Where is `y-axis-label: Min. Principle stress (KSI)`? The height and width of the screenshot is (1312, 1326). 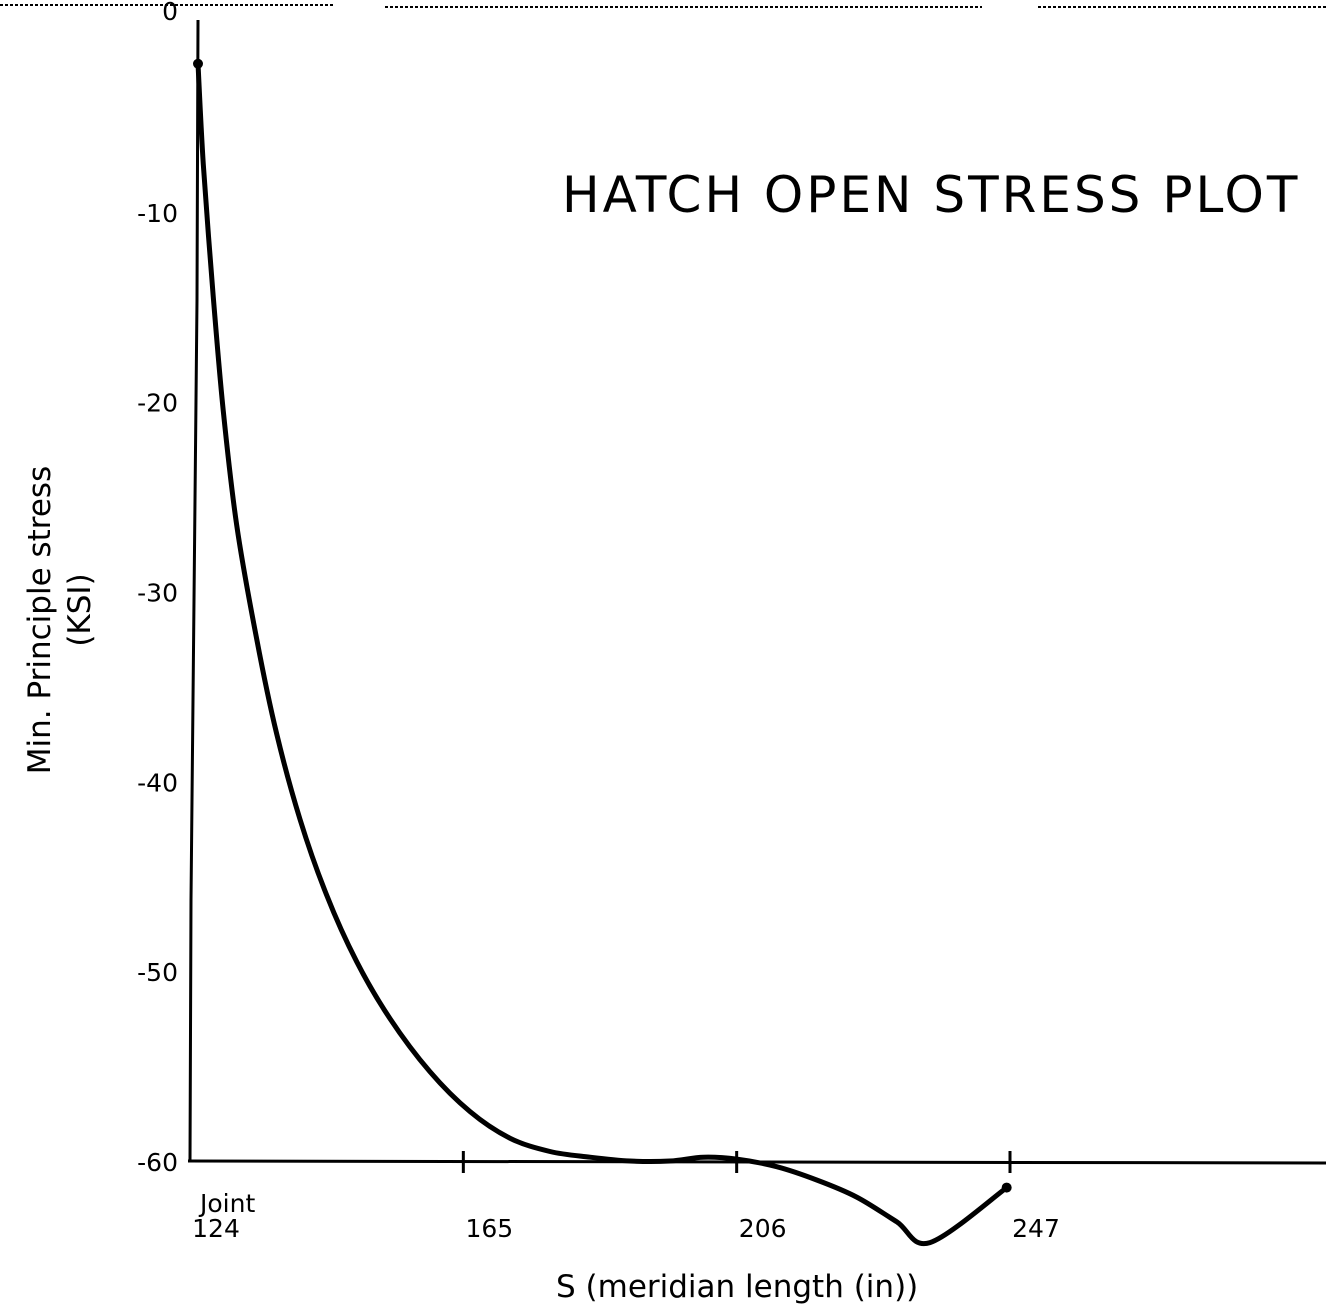 y-axis-label: Min. Principle stress (KSI) is located at coordinates (60, 620).